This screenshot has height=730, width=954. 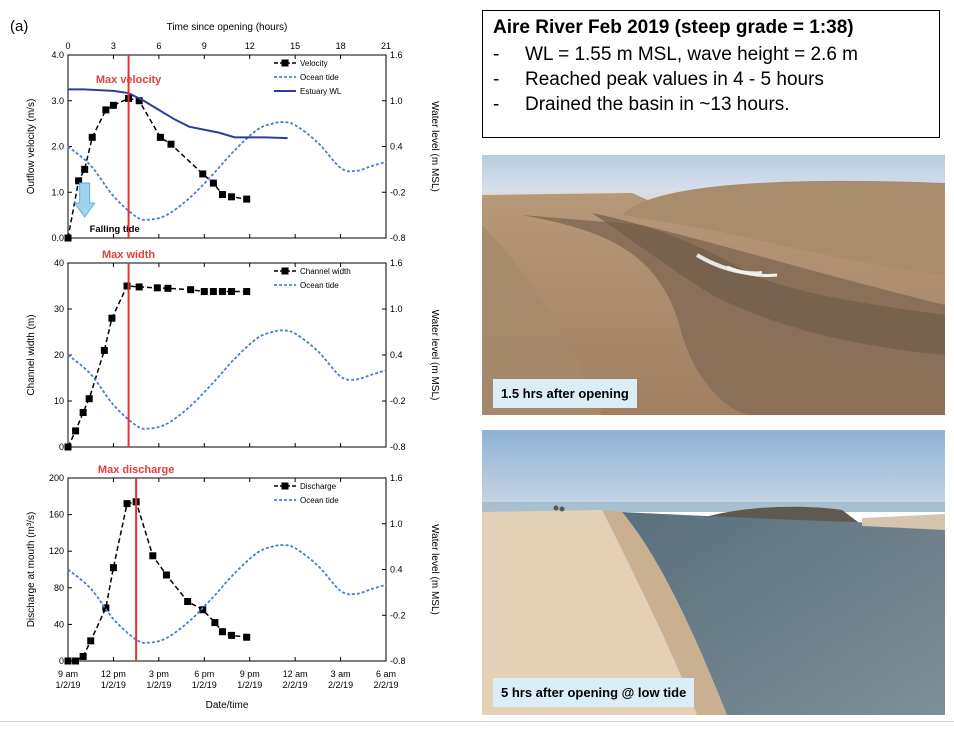 What do you see at coordinates (477, 721) in the screenshot?
I see `footer-divider` at bounding box center [477, 721].